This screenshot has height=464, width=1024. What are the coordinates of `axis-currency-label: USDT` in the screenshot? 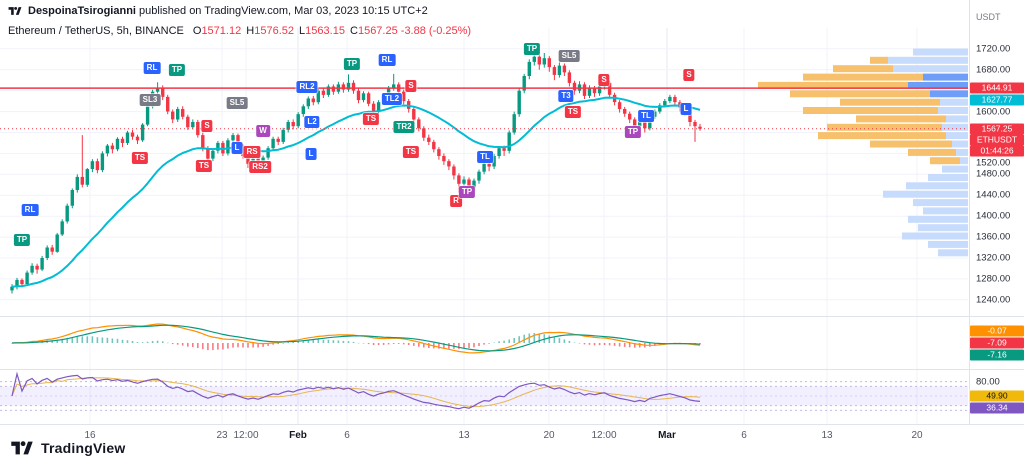 It's located at (988, 17).